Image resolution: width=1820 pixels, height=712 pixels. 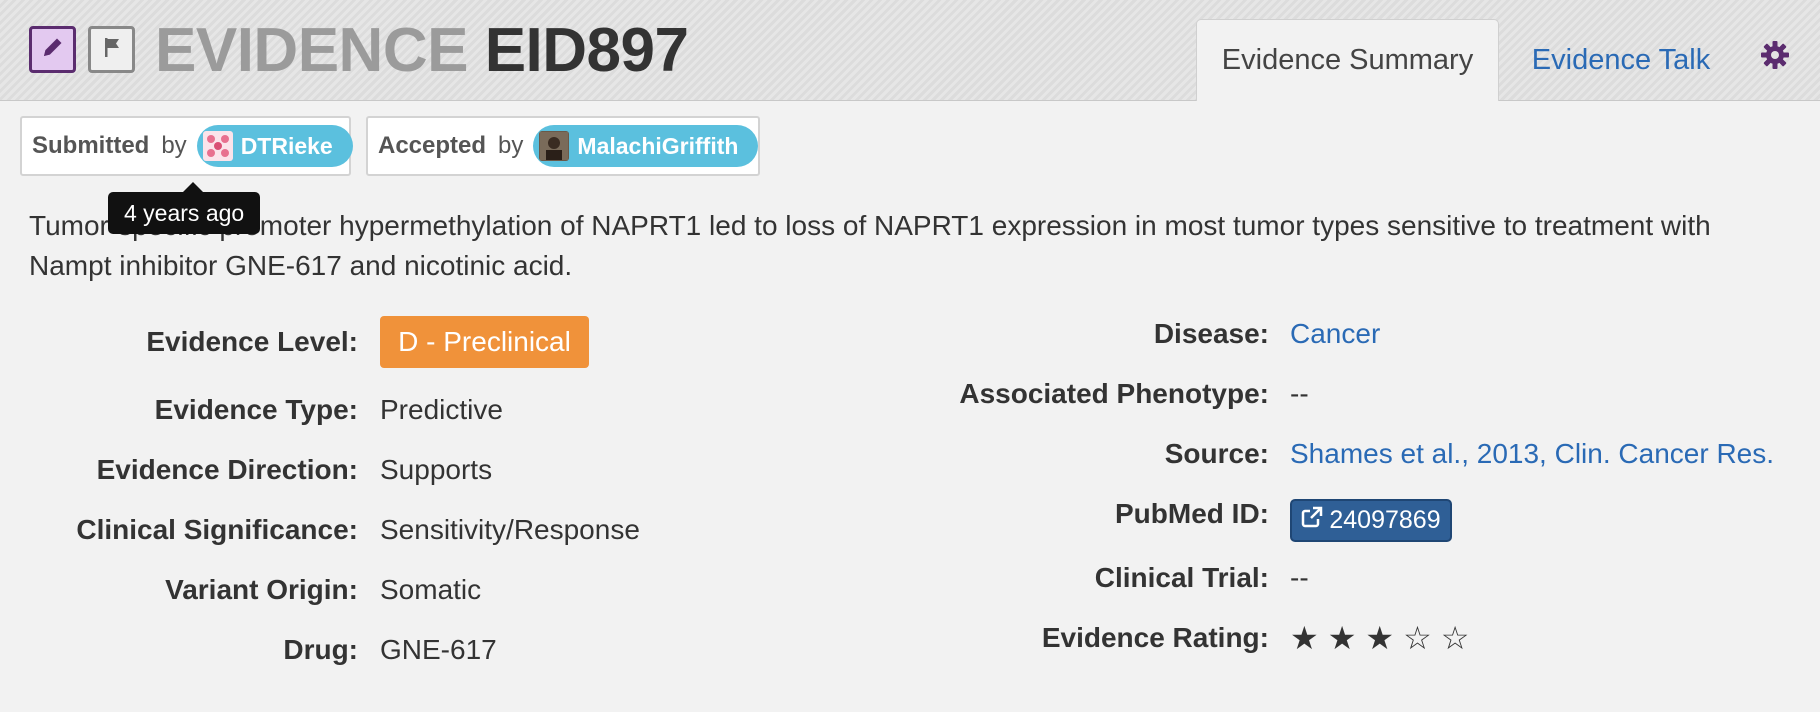 I want to click on tab-label: Evidence Summary, so click(x=1347, y=60).